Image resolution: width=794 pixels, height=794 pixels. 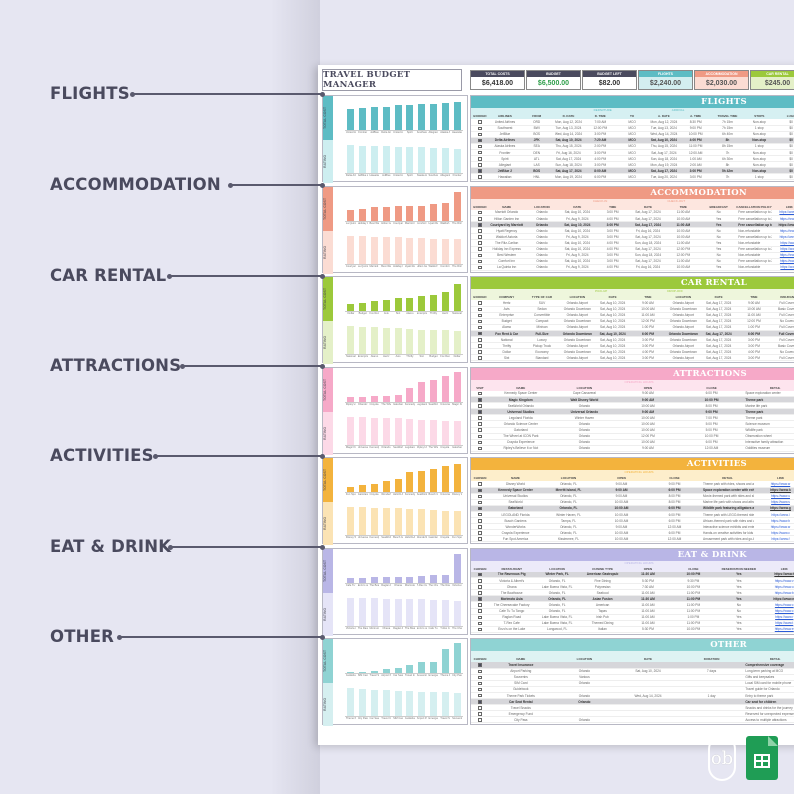 What do you see at coordinates (790, 116) in the screenshot?
I see `column-header: LUGG` at bounding box center [790, 116].